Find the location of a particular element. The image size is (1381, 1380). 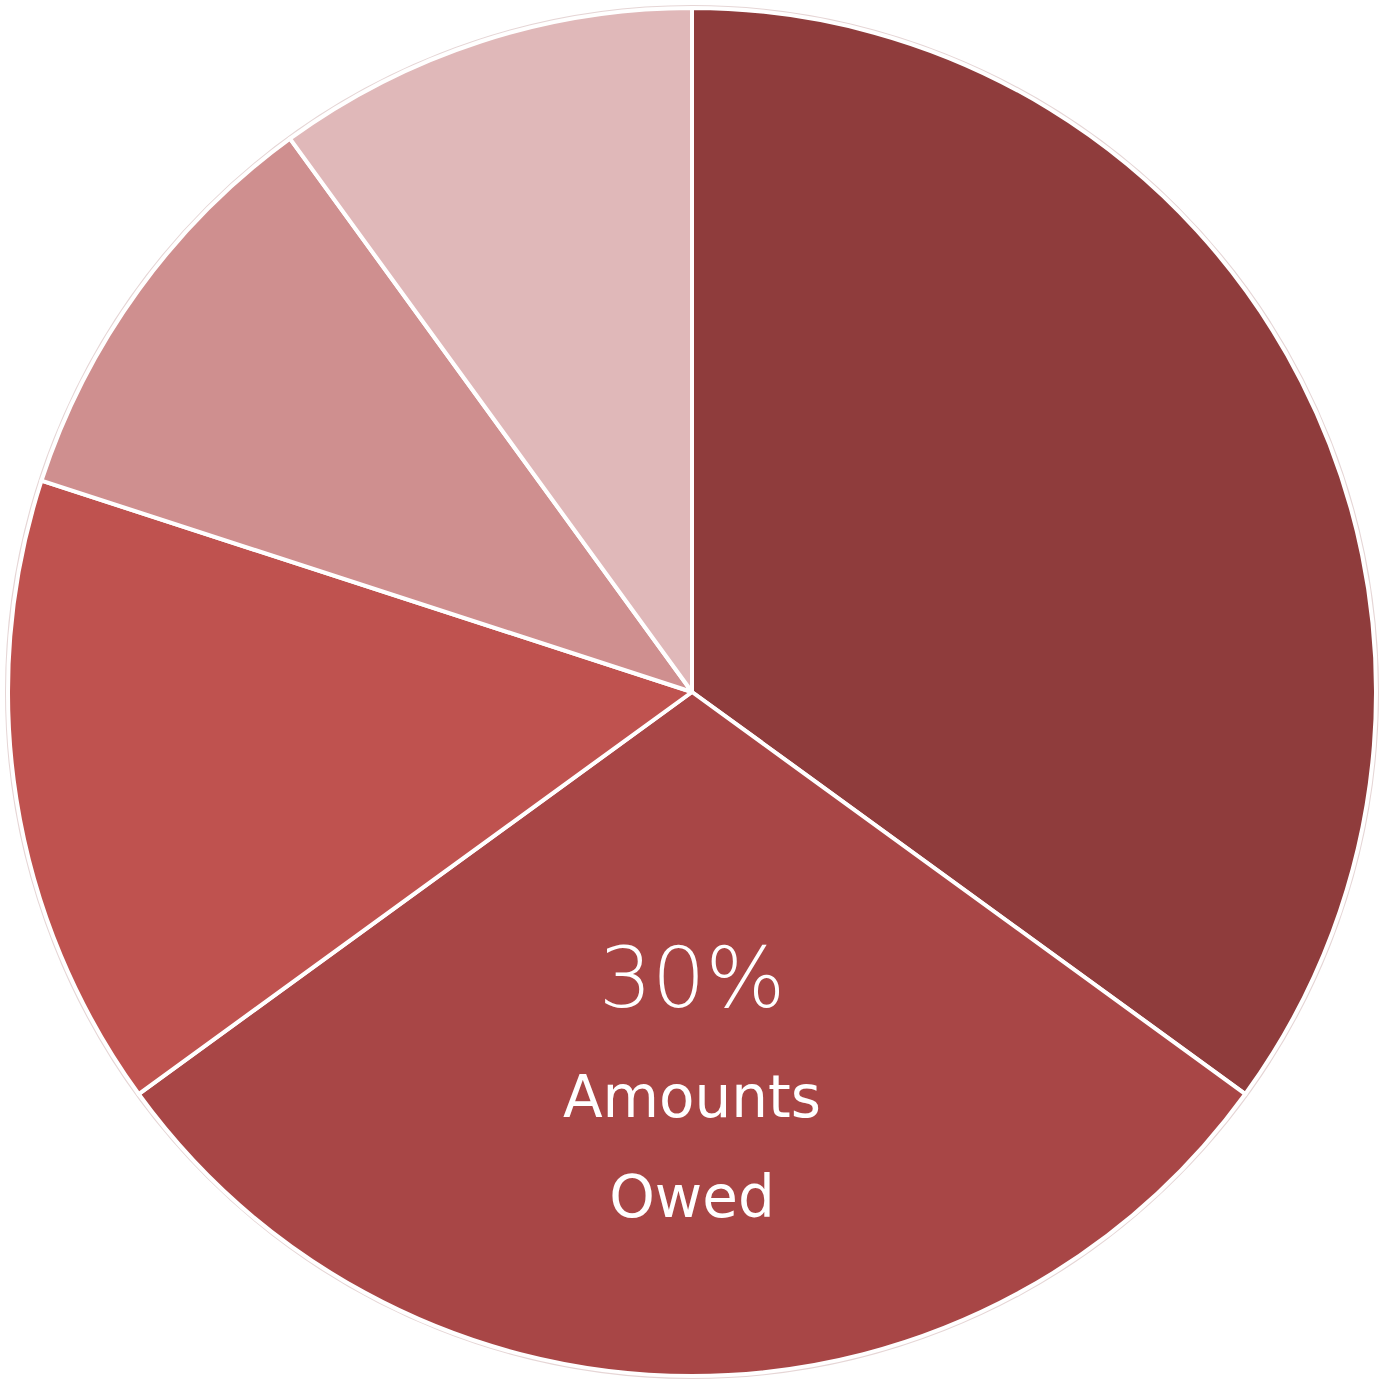

data-label: 30% is located at coordinates (692, 977).